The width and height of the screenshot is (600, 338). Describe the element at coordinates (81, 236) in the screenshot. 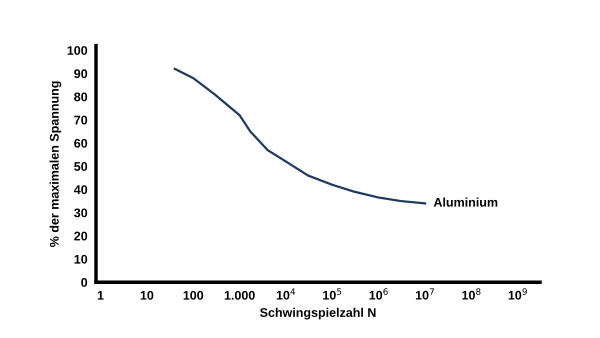

I see `y-tick-label: 20` at that location.